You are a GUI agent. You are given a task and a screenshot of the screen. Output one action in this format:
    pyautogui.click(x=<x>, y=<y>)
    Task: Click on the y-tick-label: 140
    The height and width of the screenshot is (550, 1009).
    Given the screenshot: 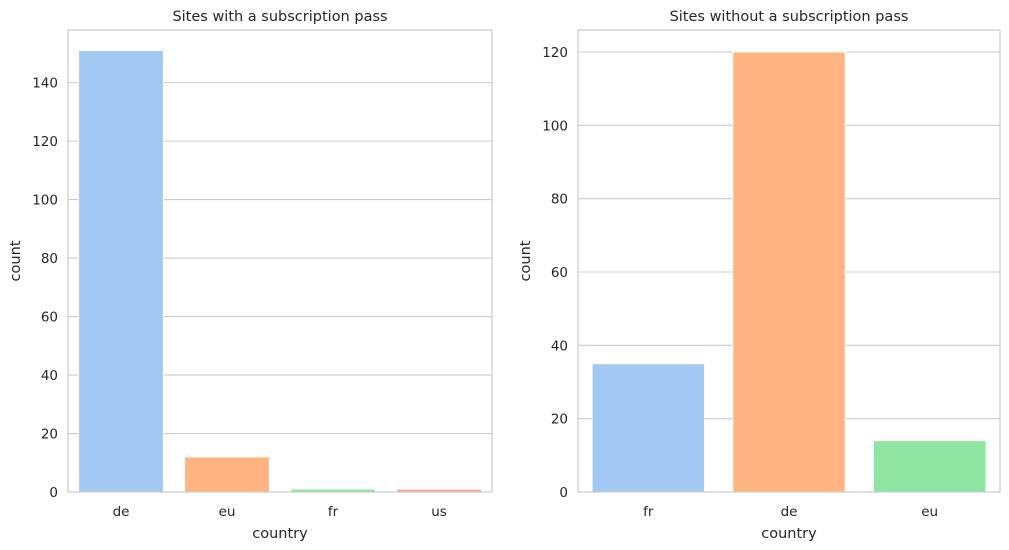 What is the action you would take?
    pyautogui.click(x=45, y=84)
    